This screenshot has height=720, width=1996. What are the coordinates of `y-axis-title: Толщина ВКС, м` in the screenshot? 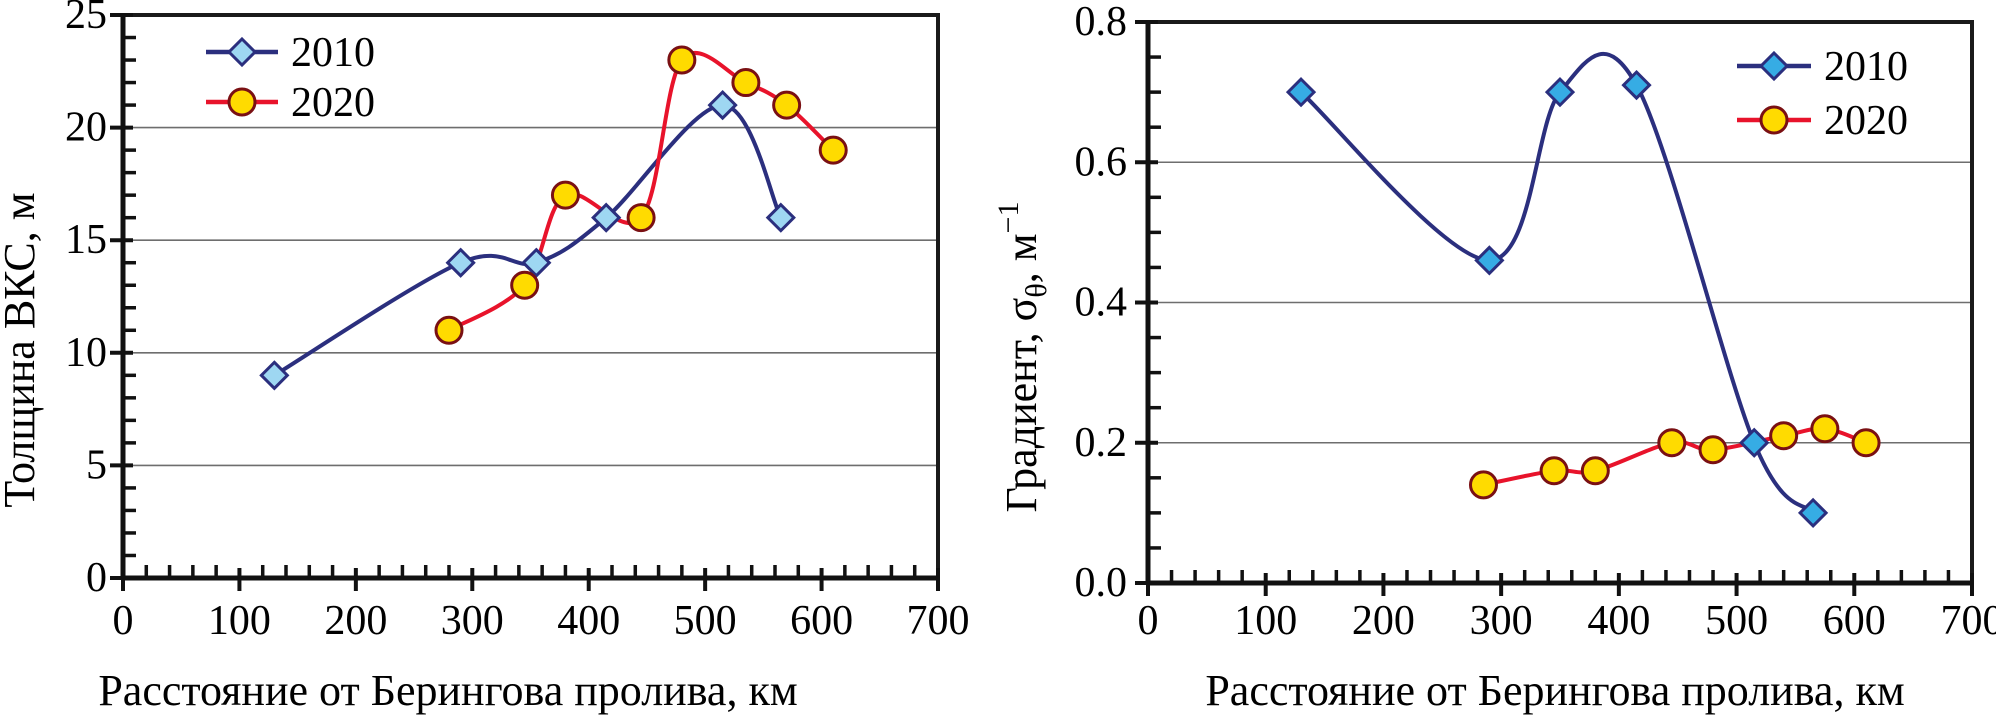 It's located at (22, 349).